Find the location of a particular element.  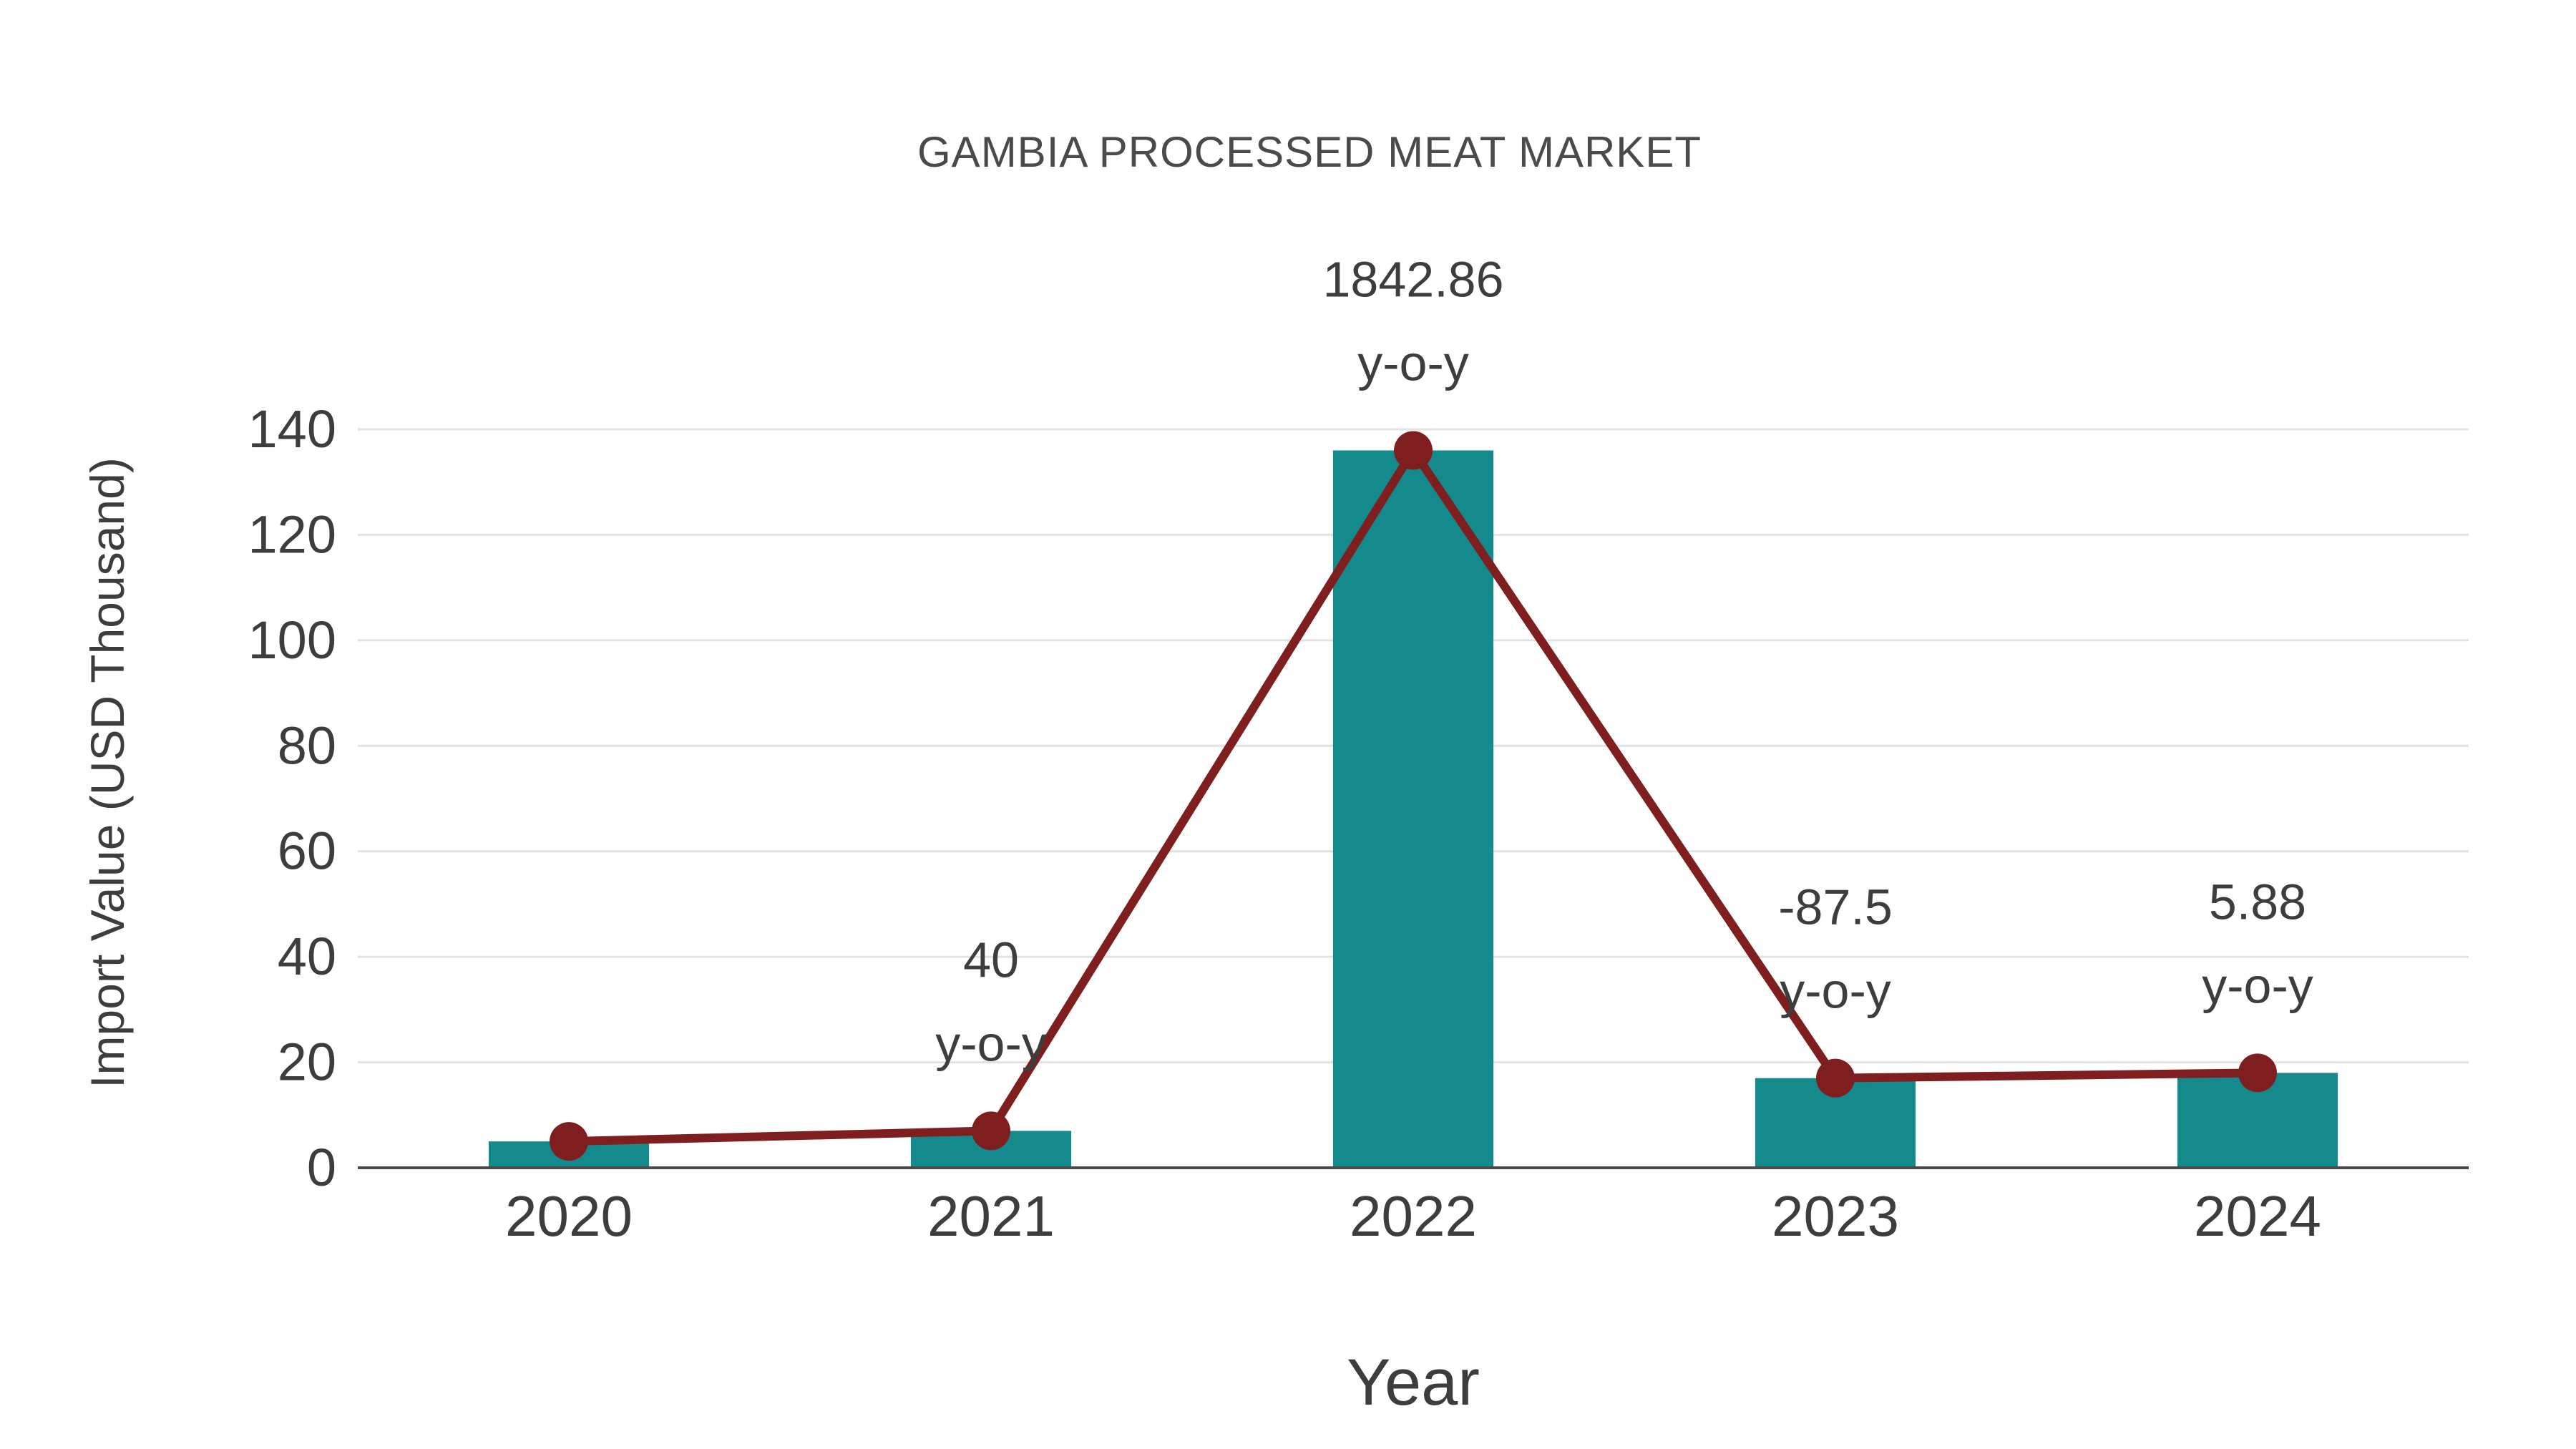

annotation-value: 40 is located at coordinates (991, 959).